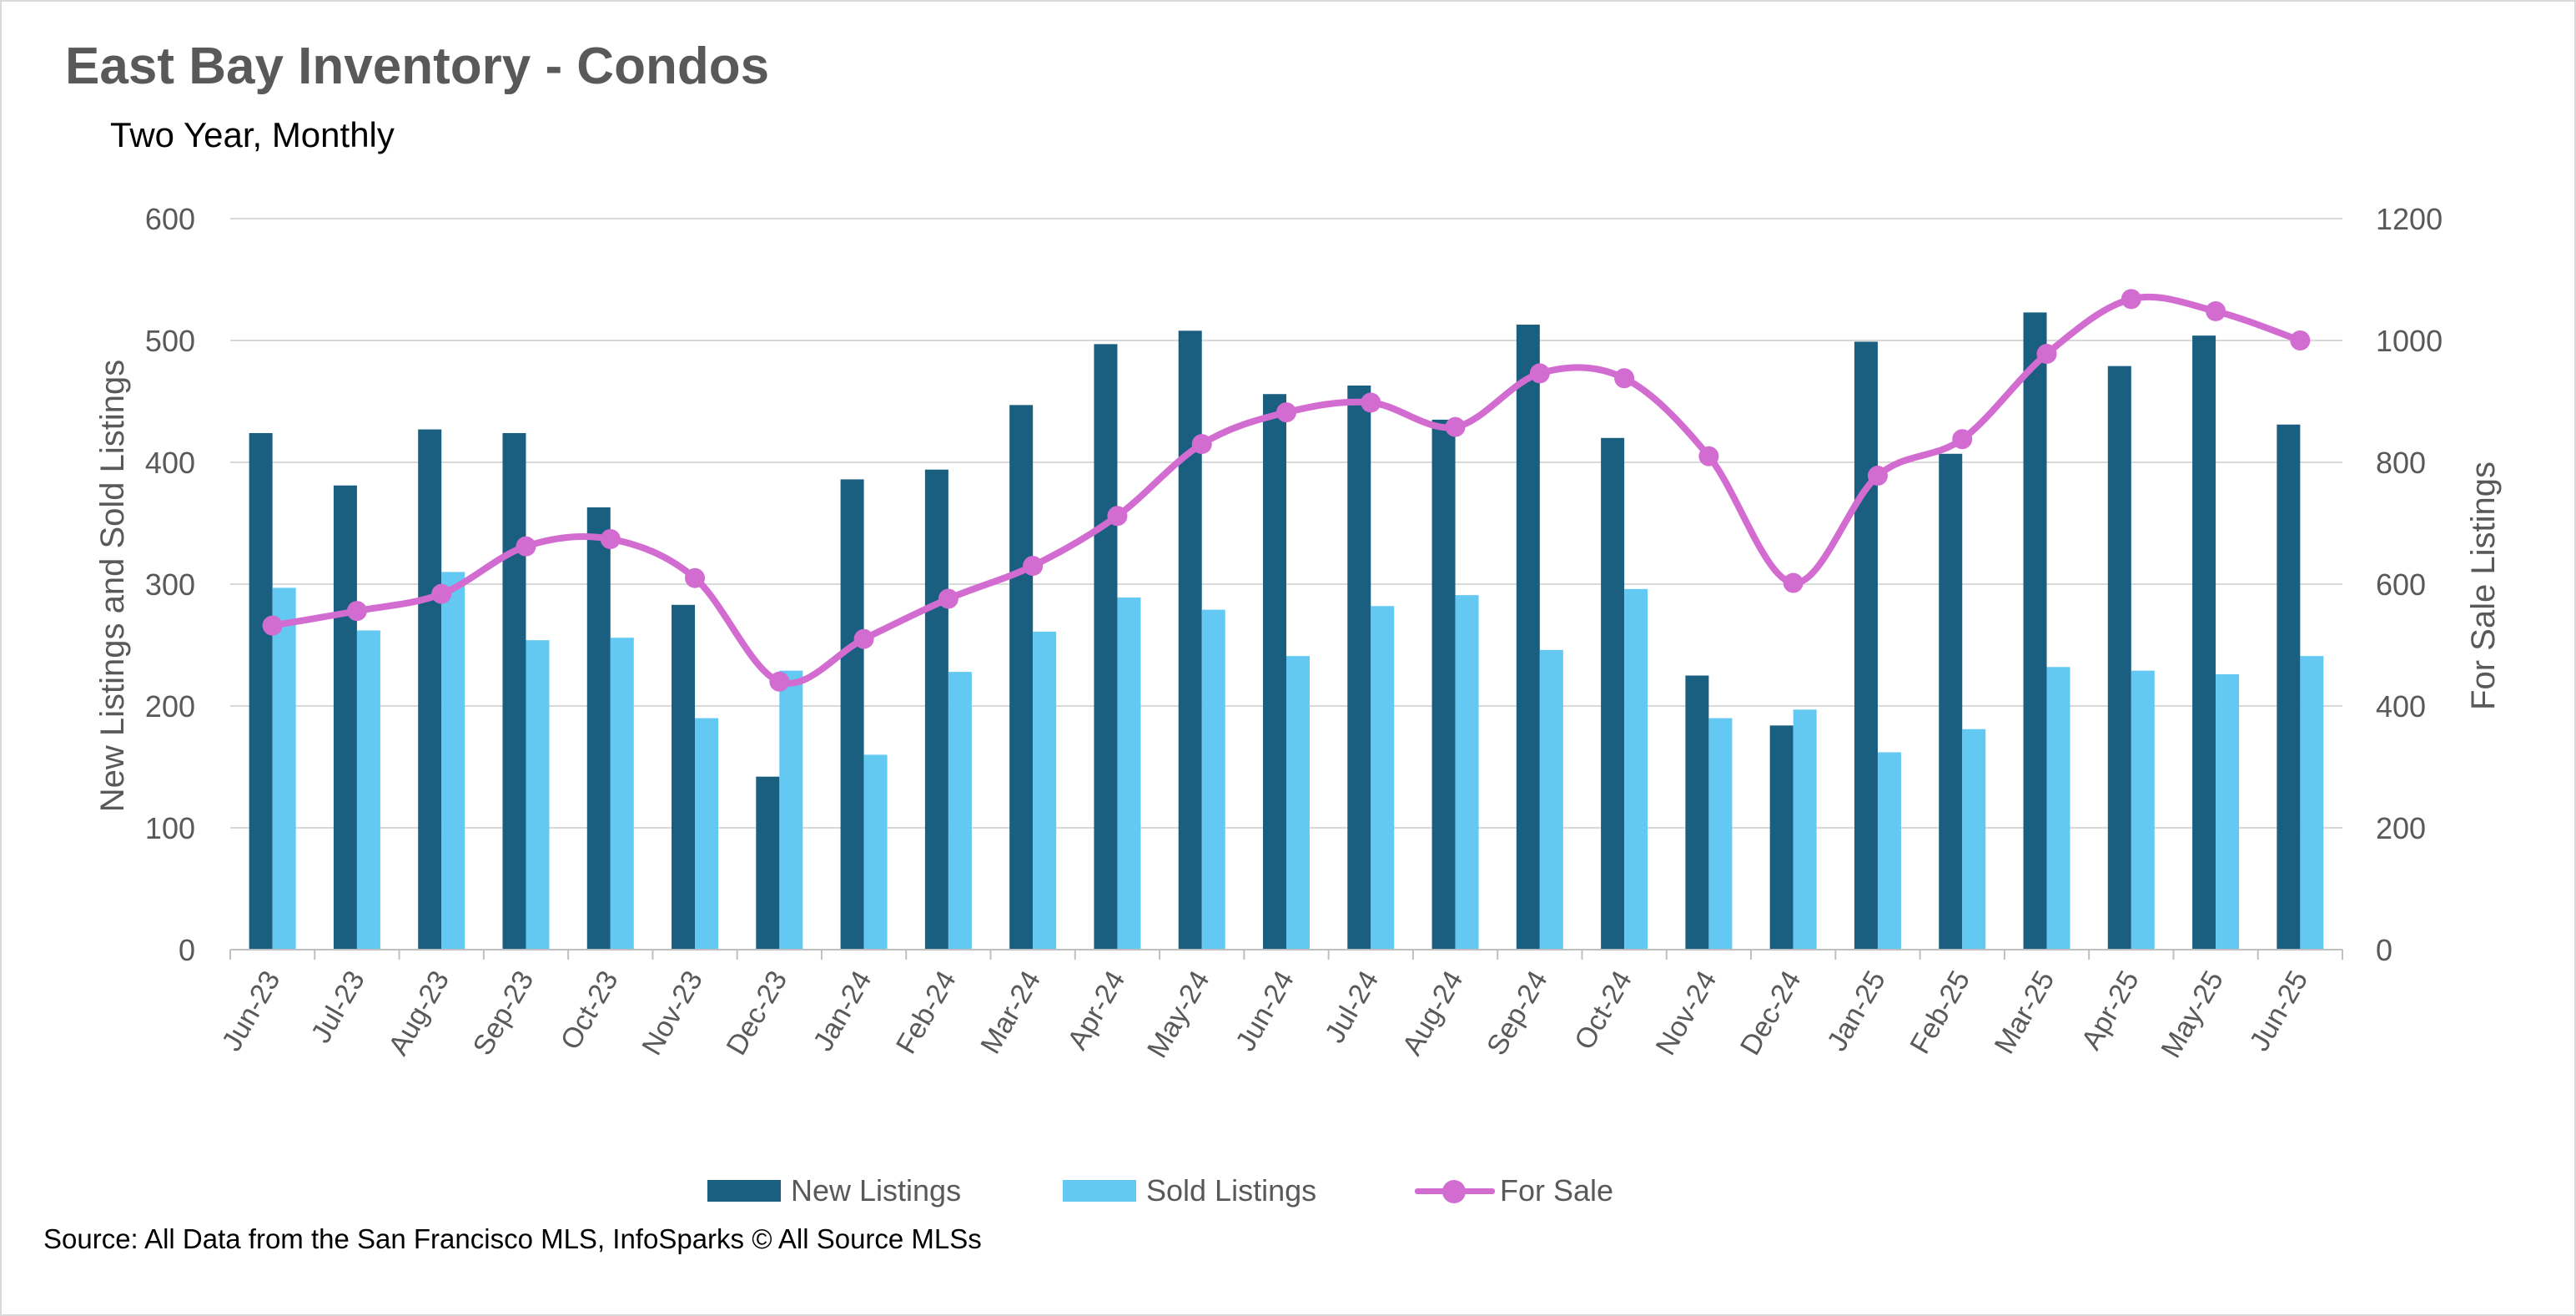 This screenshot has height=1316, width=2576. I want to click on x-tick-label: Jun-25, so click(2278, 1011).